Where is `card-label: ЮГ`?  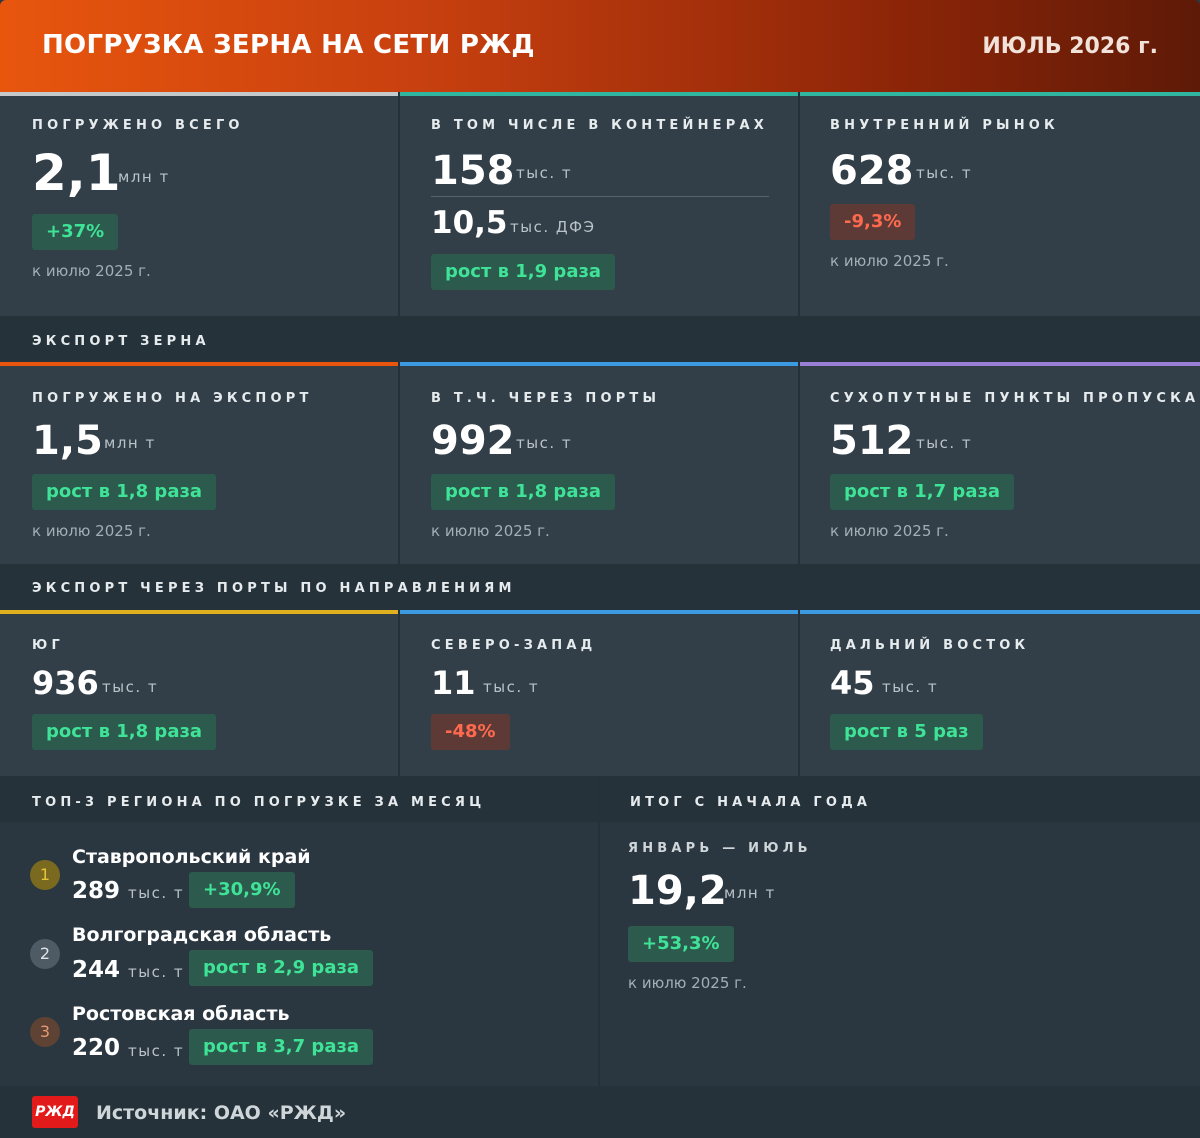
card-label: ЮГ is located at coordinates (48, 645).